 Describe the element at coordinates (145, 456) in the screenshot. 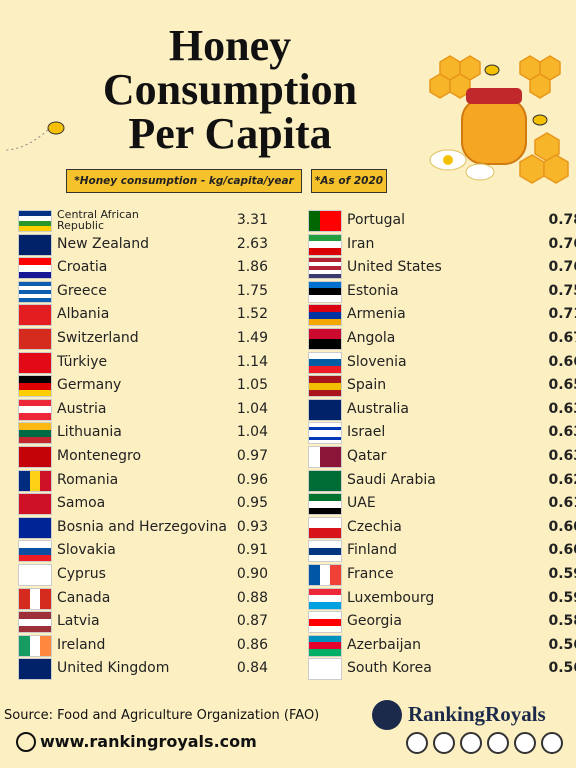

I see `country-row: Montenegro 0.97` at that location.